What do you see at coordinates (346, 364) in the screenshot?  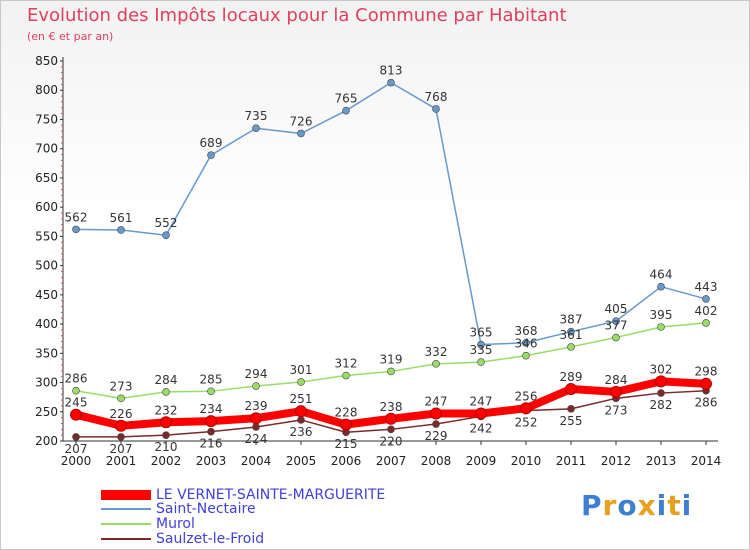 I see `data-label-murol-2006: 312` at bounding box center [346, 364].